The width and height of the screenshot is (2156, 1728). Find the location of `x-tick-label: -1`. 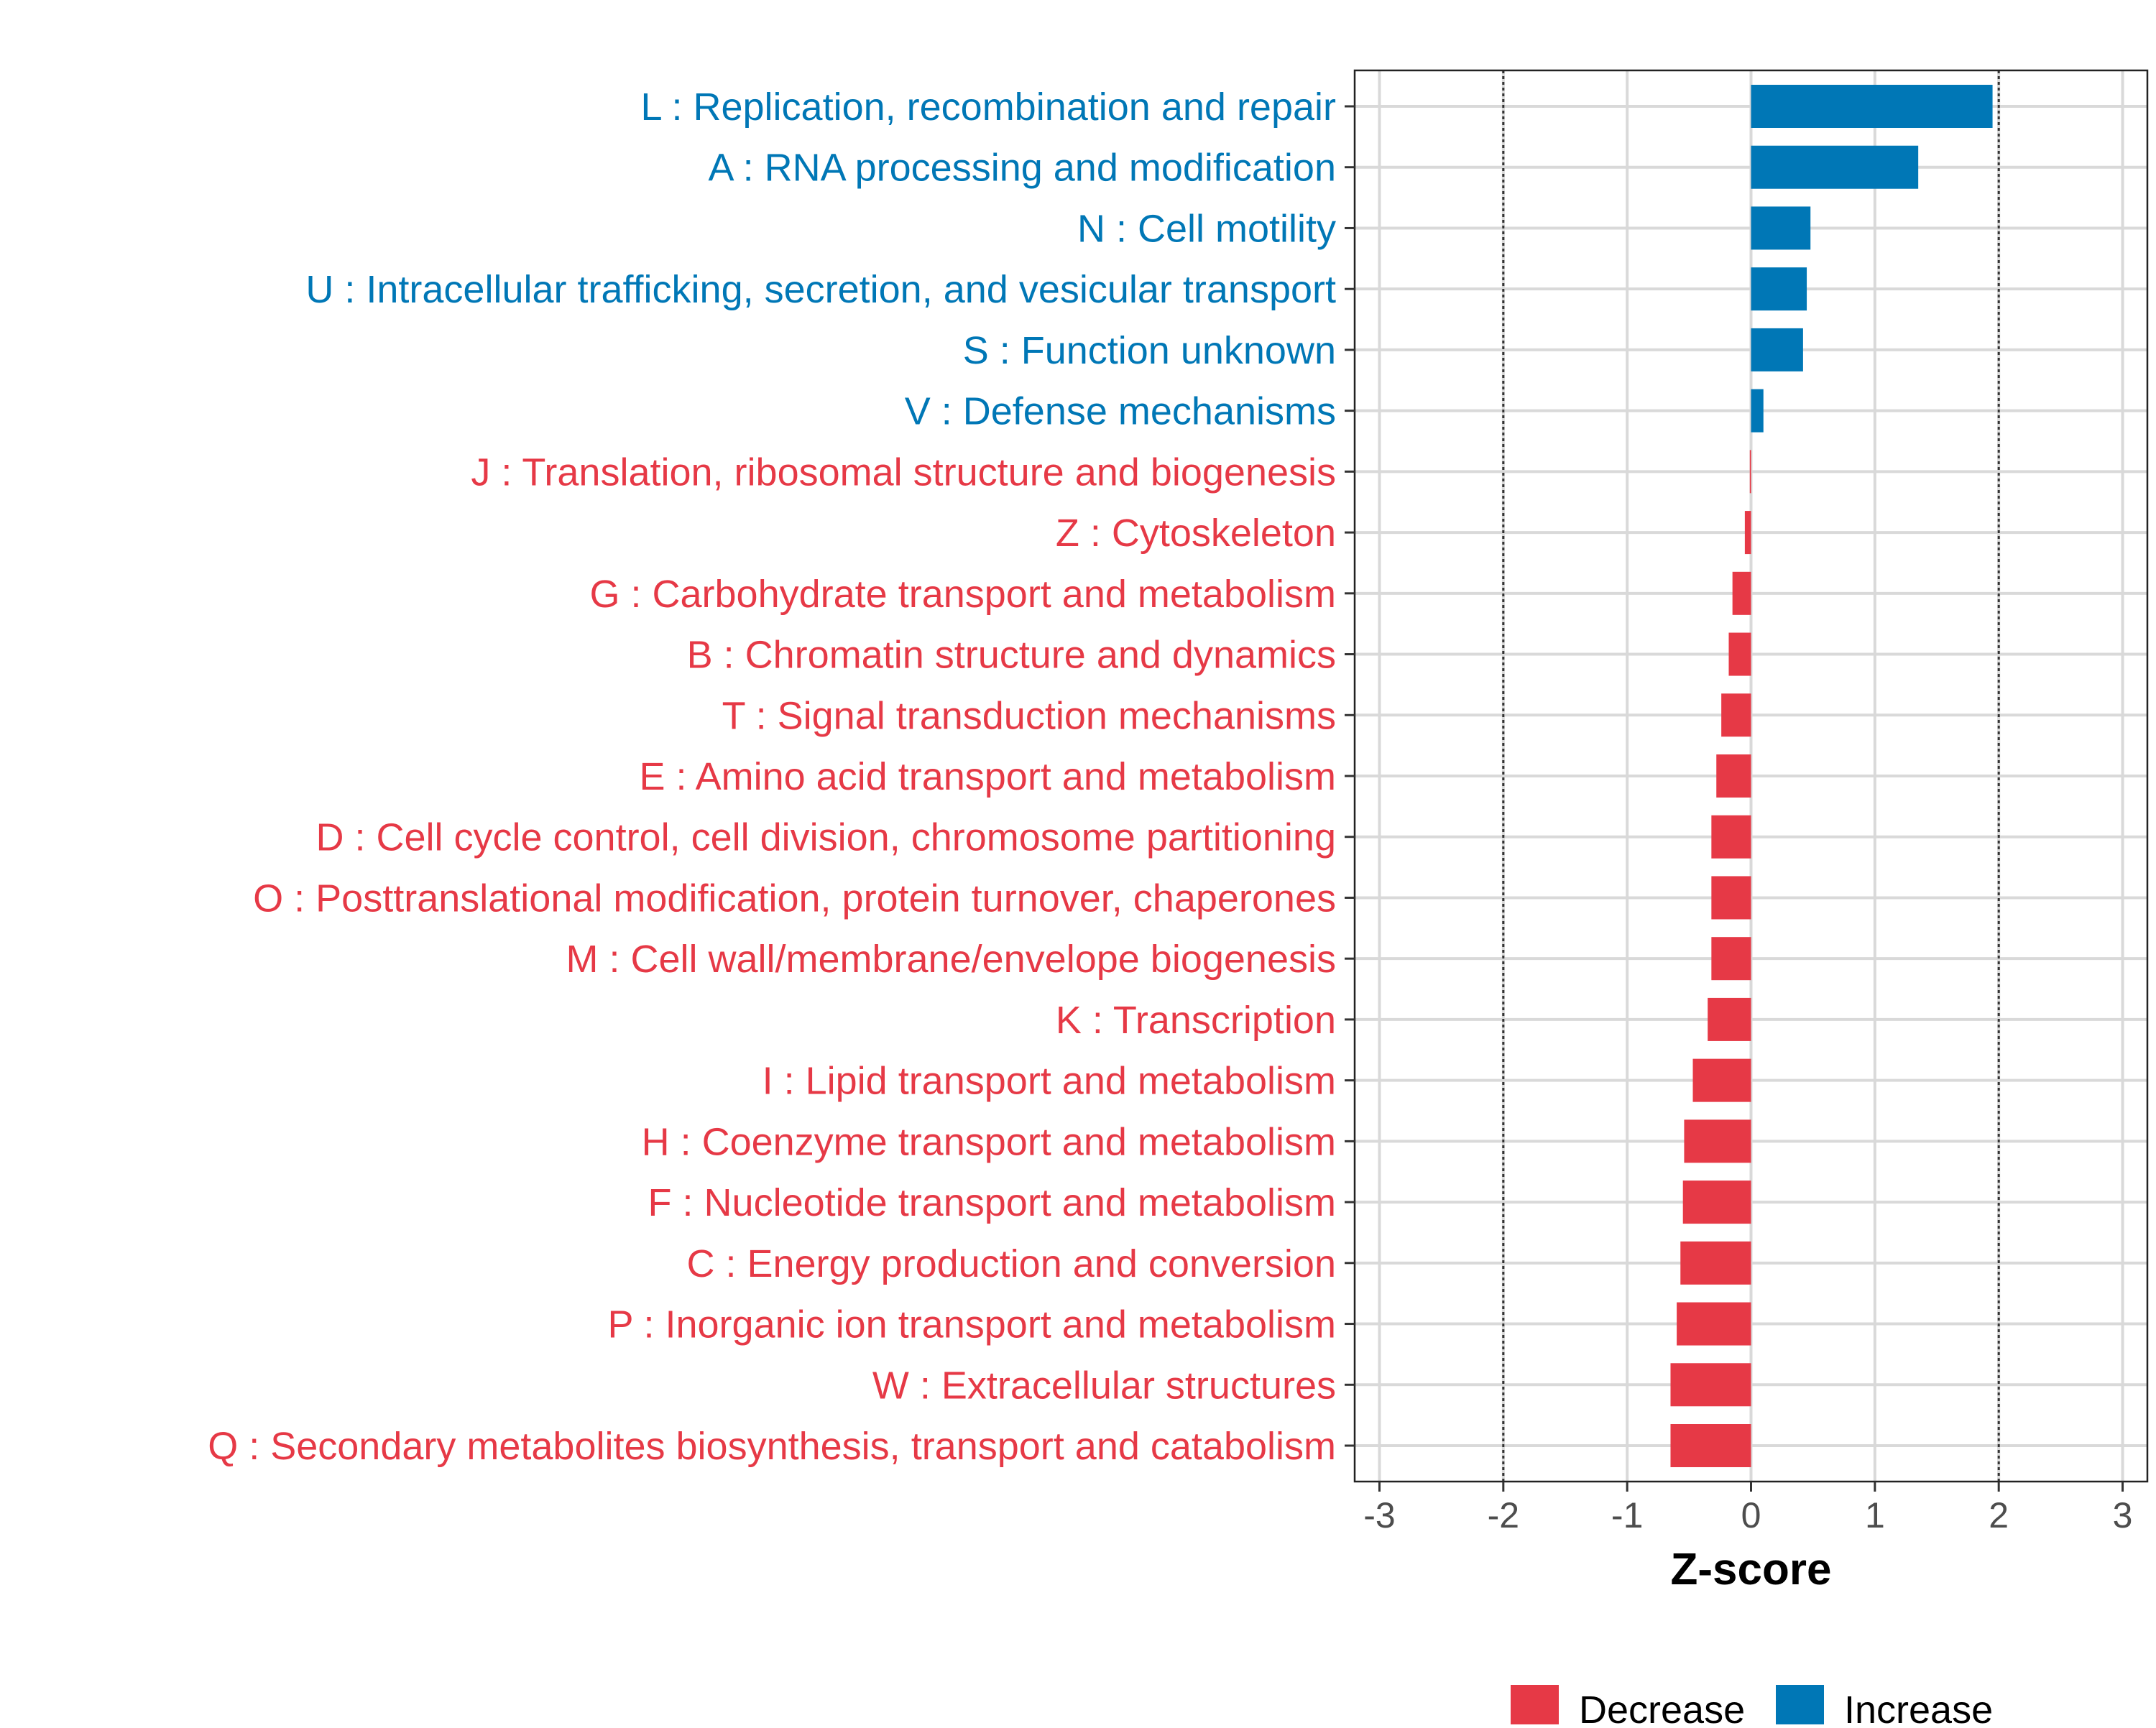

x-tick-label: -1 is located at coordinates (1627, 1515).